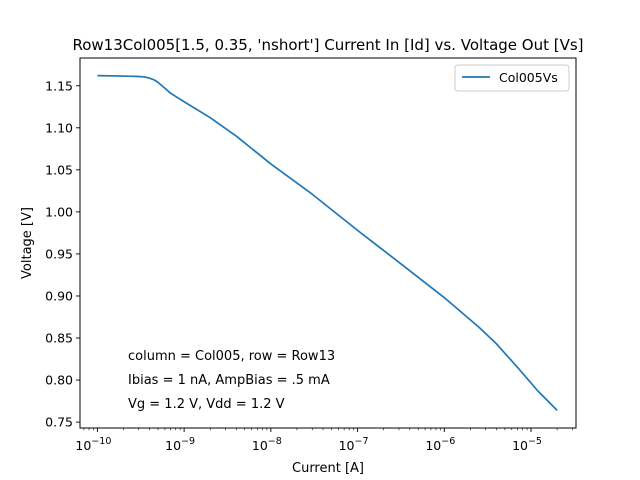 This screenshot has height=480, width=640. I want to click on y-tick-label: 0.95, so click(59, 253).